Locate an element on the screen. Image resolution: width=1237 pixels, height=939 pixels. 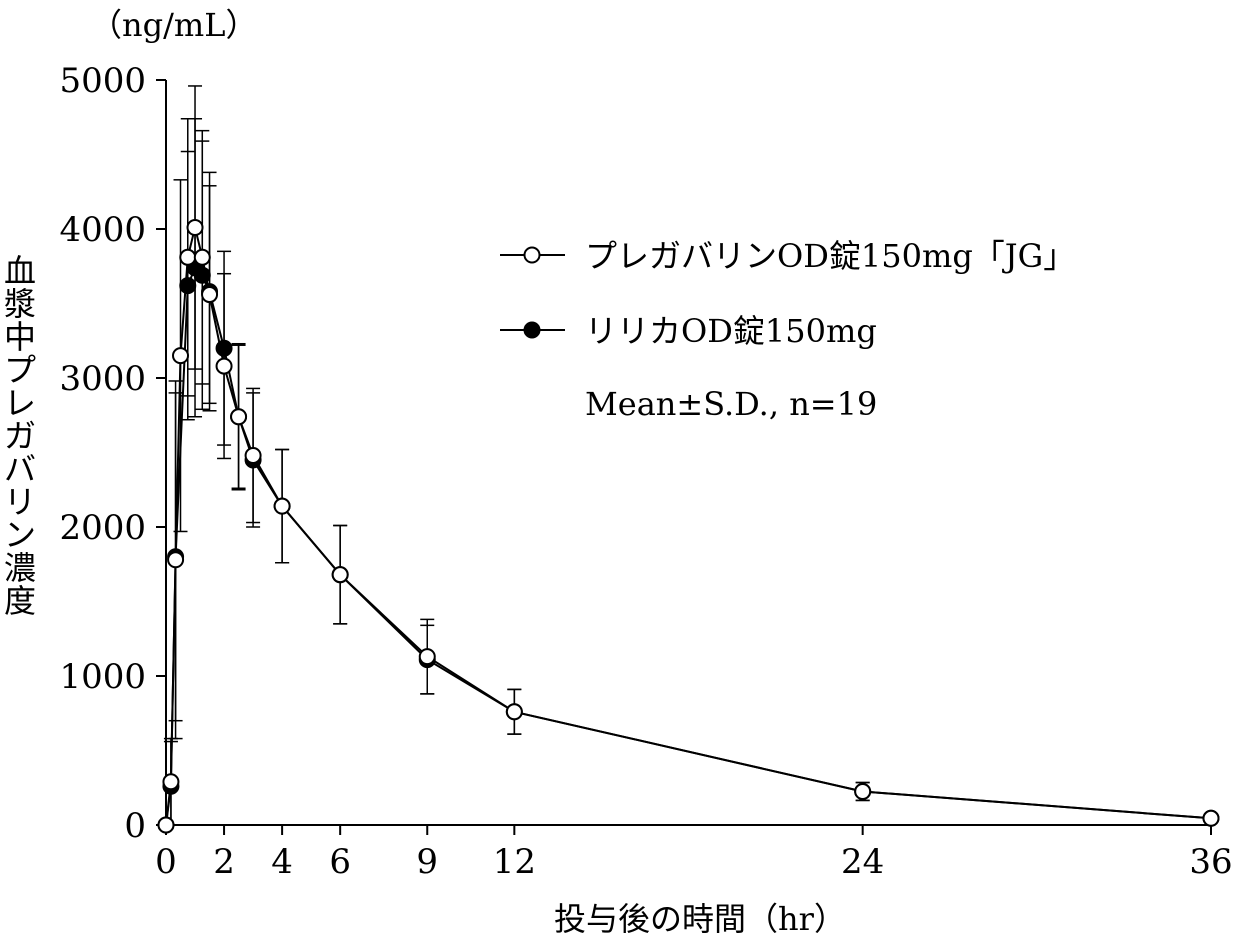
x-axis-label: 投与後の時間（hr） is located at coordinates (700, 919).